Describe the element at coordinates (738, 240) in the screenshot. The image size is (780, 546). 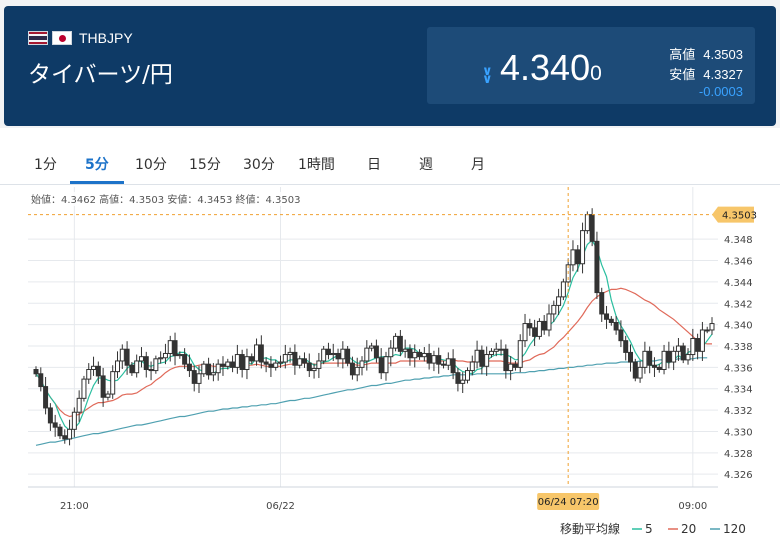
I see `y-tick-label: 4.348` at that location.